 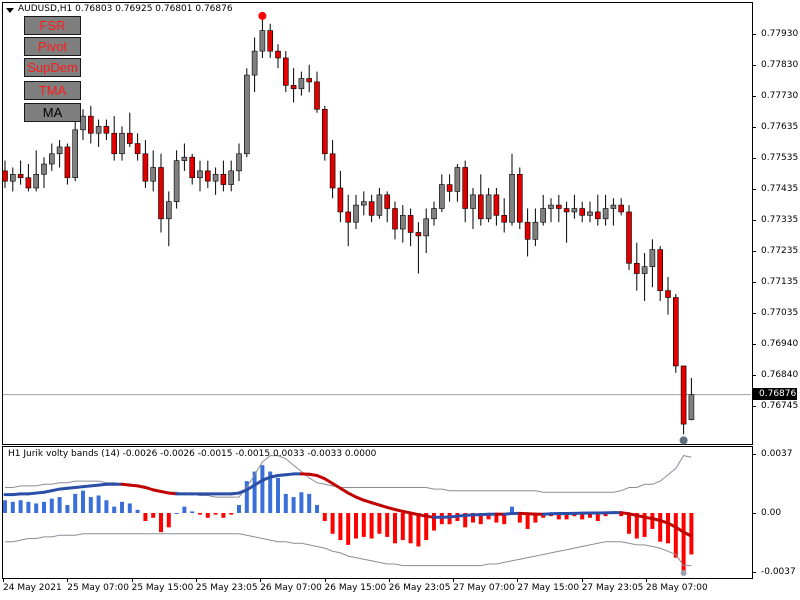 What do you see at coordinates (780, 127) in the screenshot?
I see `price-label: 0.77635` at bounding box center [780, 127].